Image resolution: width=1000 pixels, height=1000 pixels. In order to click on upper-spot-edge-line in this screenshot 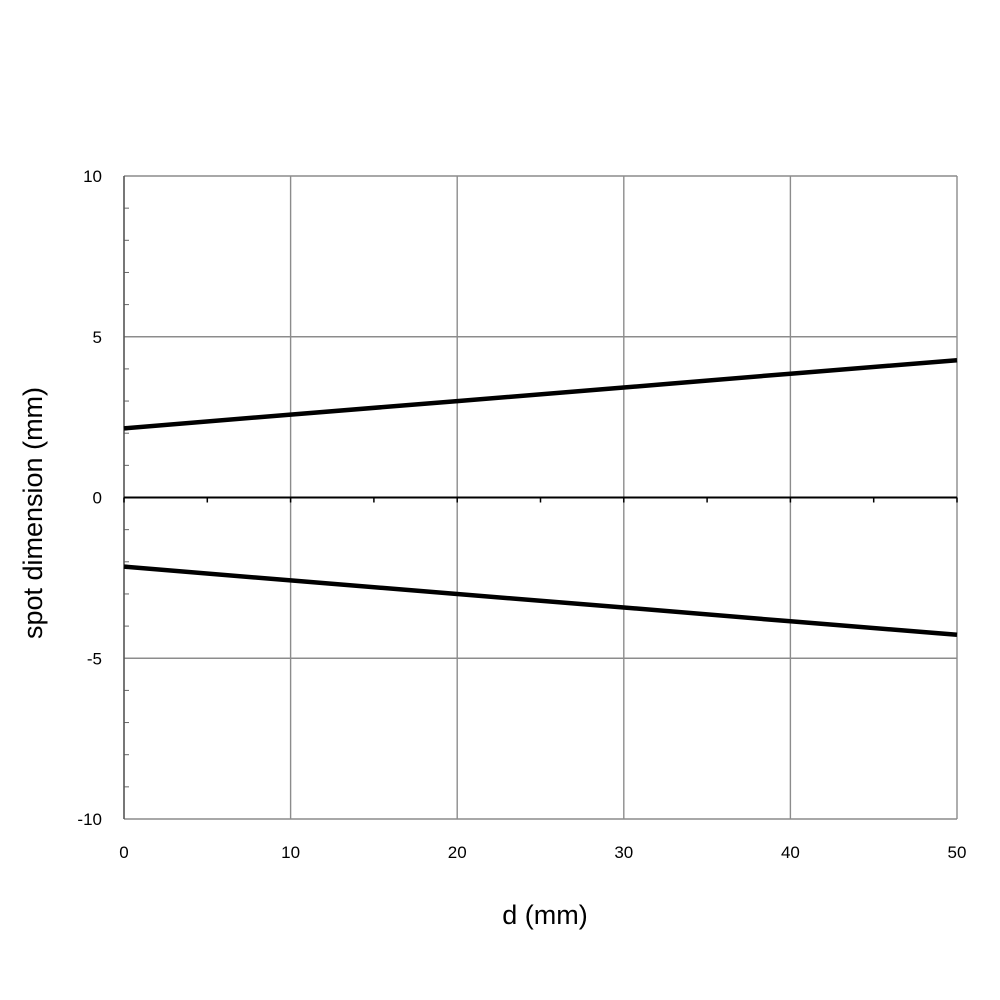, I will do `click(540, 394)`.